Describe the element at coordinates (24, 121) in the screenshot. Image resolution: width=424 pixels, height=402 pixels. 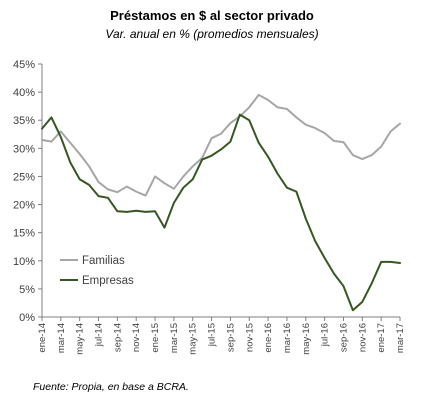
I see `y-tick-label: 35%` at that location.